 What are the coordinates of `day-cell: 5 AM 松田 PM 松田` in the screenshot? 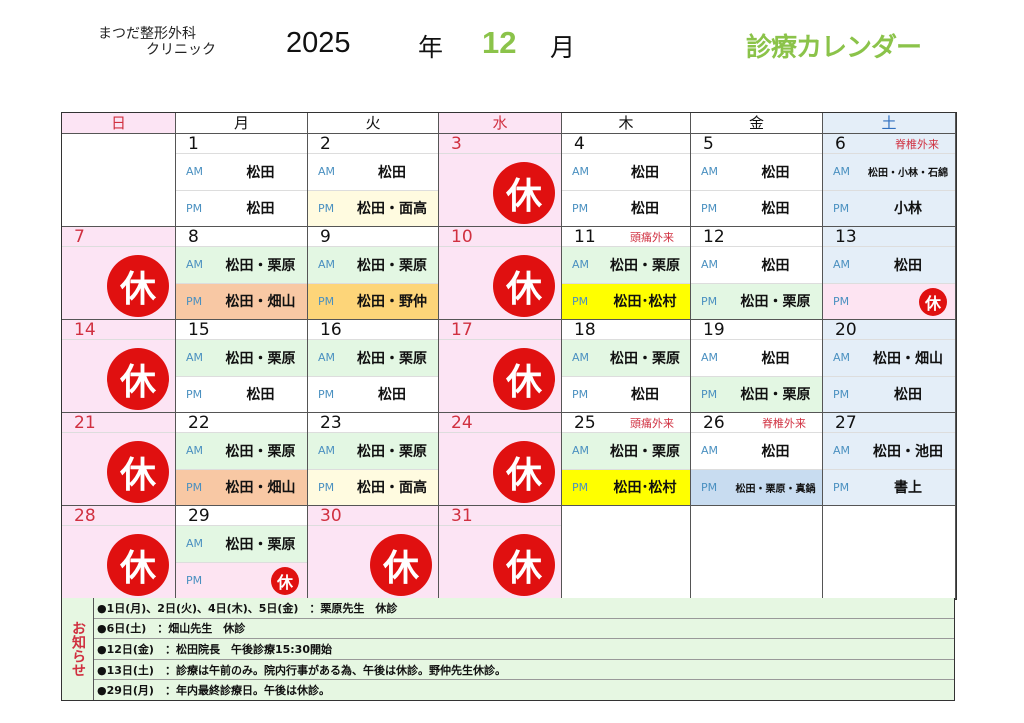 It's located at (757, 180).